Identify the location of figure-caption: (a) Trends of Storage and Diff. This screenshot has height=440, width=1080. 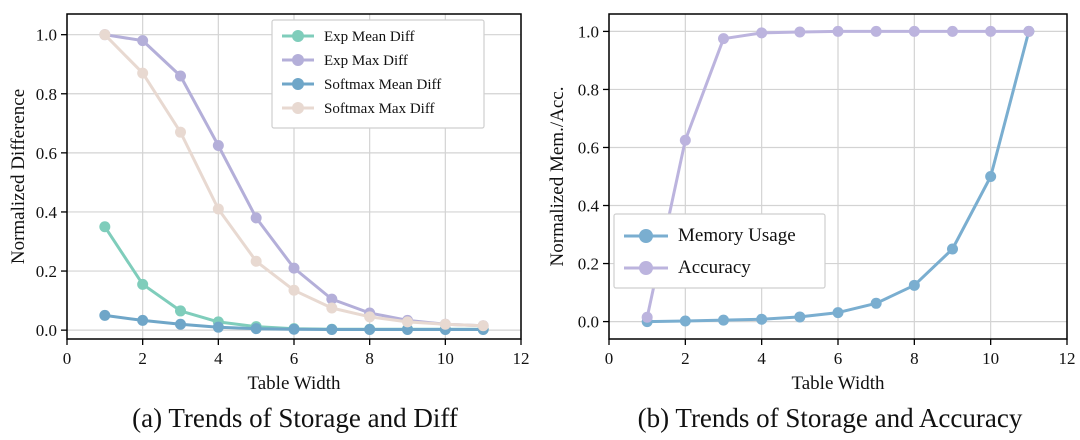
(295, 418).